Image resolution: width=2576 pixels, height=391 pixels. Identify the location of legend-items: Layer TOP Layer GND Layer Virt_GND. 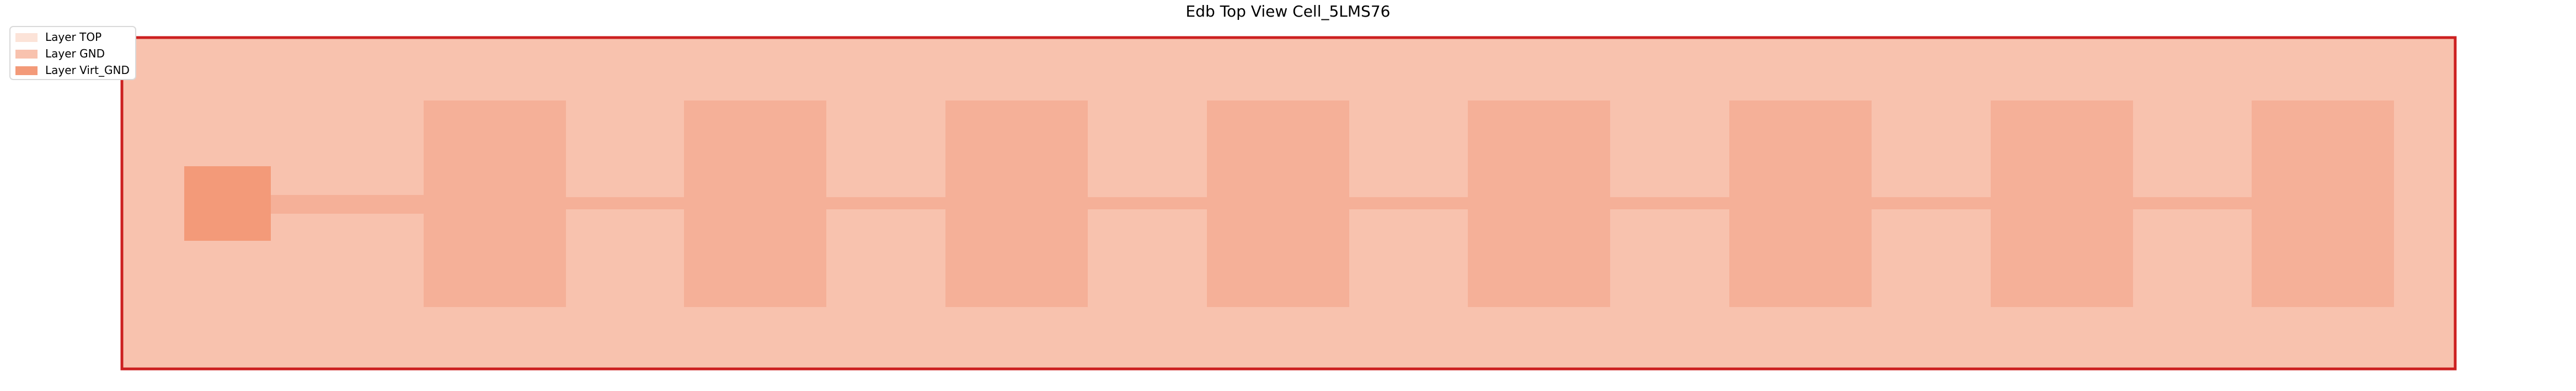
(72, 54).